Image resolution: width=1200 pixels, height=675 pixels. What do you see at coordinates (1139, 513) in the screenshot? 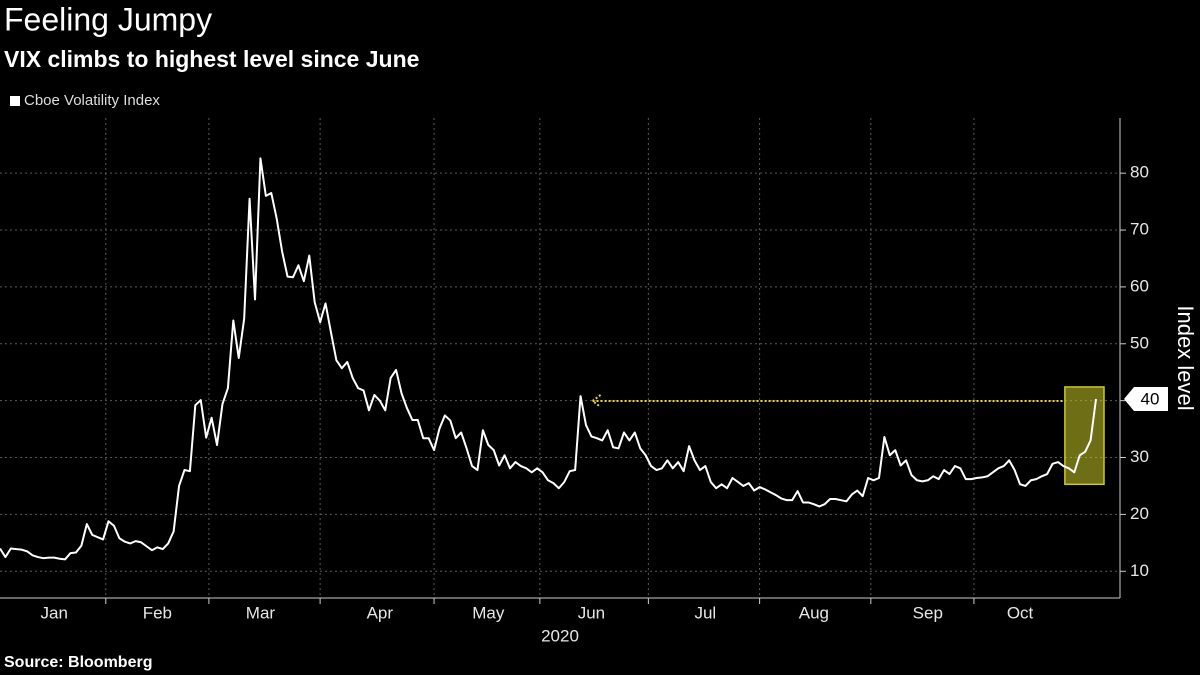
I see `y-tick-label: 20` at bounding box center [1139, 513].